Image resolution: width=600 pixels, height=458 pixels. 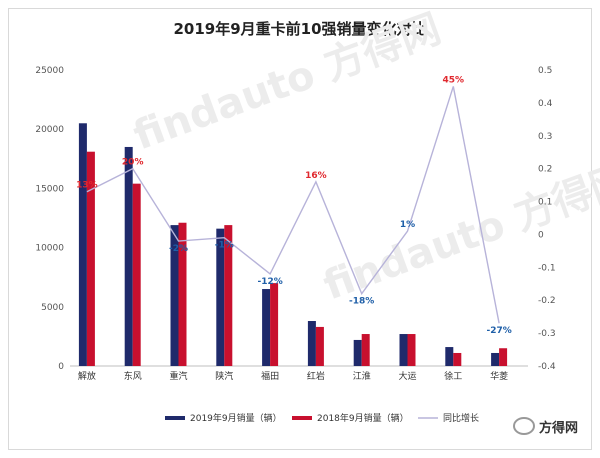 What do you see at coordinates (316, 176) in the screenshot?
I see `growth-data-label: 16%` at bounding box center [316, 176].